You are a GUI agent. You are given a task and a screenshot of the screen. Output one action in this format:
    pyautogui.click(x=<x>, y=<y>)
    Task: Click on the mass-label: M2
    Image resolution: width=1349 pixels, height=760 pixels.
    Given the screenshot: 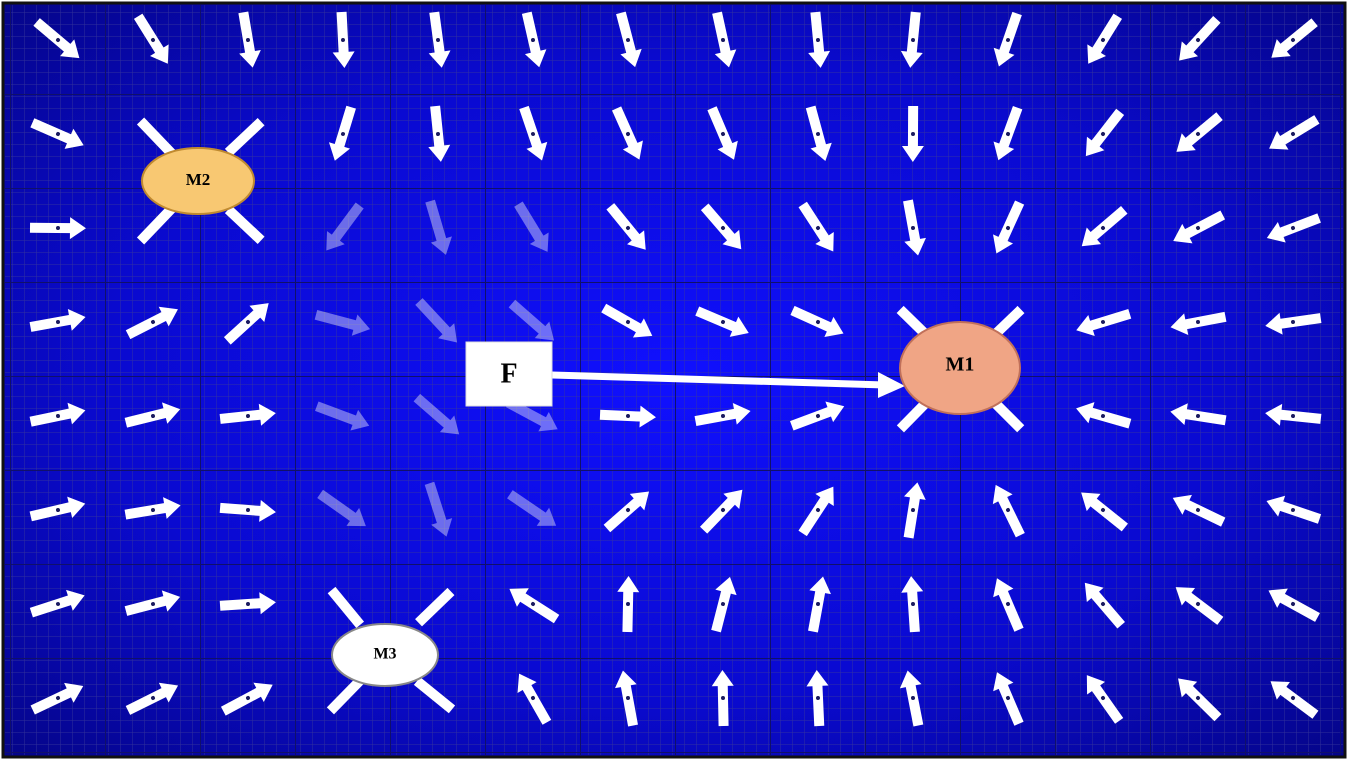 What is the action you would take?
    pyautogui.click(x=198, y=179)
    